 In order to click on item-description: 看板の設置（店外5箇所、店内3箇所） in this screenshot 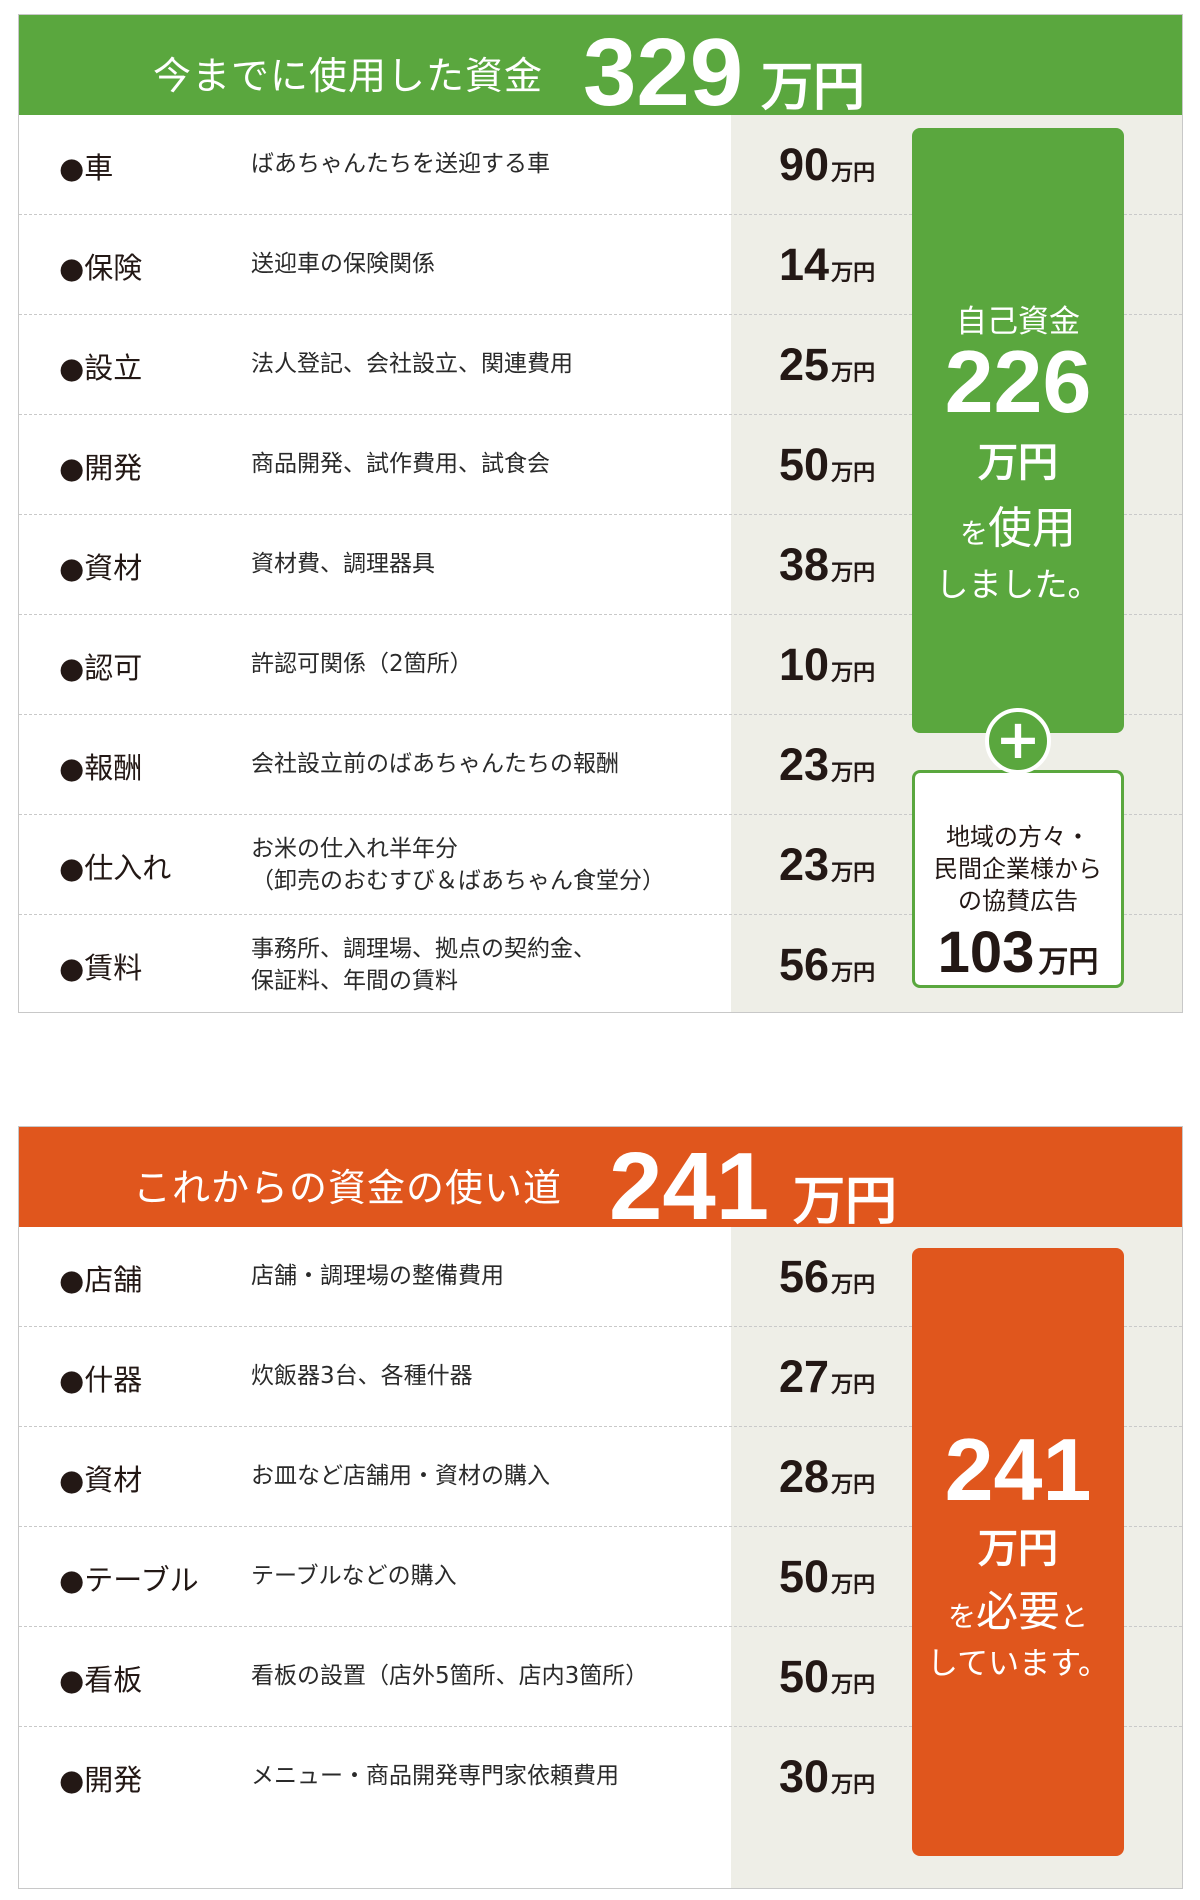, I will do `click(450, 1676)`.